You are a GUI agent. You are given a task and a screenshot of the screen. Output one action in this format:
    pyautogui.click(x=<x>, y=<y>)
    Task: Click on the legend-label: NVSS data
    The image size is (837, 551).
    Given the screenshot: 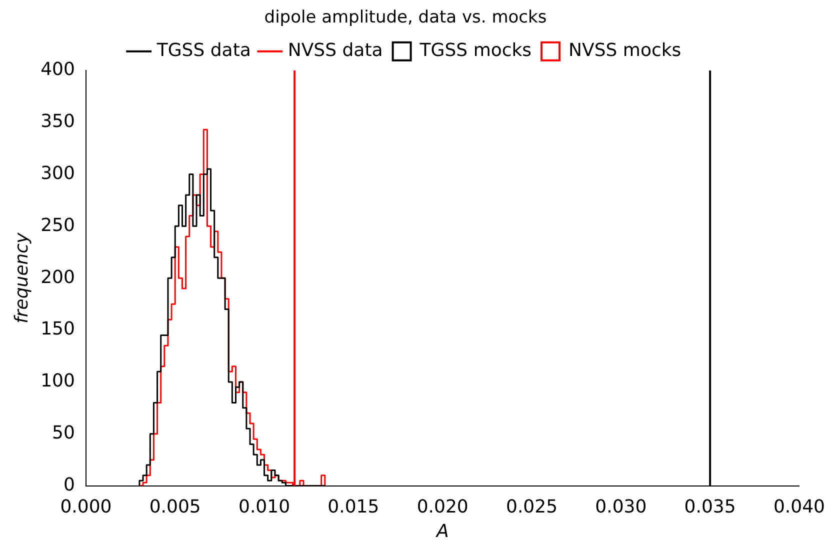 What is the action you would take?
    pyautogui.click(x=335, y=51)
    